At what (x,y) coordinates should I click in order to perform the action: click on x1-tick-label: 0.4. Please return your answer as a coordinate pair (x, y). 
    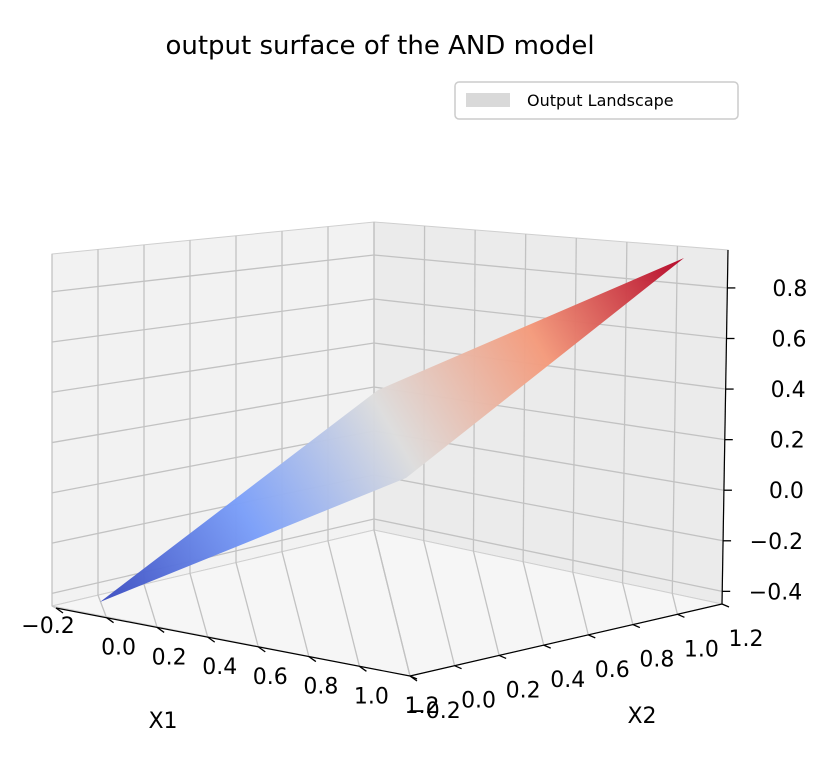
    Looking at the image, I should click on (219, 667).